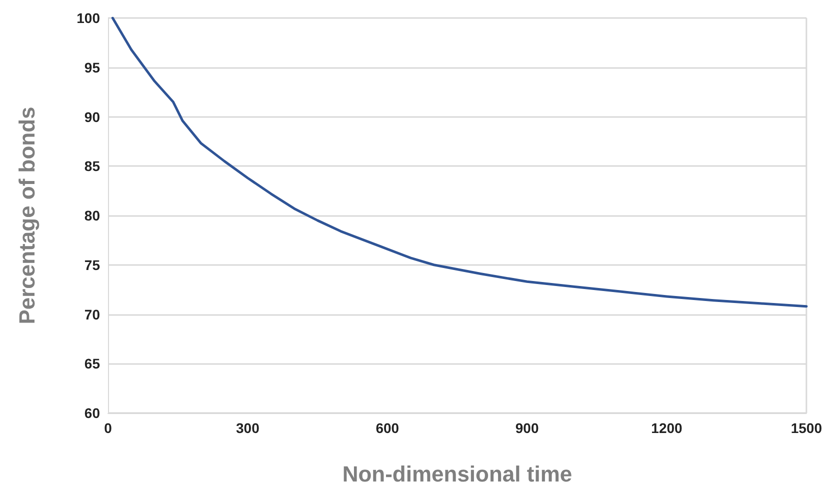 Image resolution: width=825 pixels, height=496 pixels. What do you see at coordinates (88, 18) in the screenshot?
I see `y-tick-label: 100` at bounding box center [88, 18].